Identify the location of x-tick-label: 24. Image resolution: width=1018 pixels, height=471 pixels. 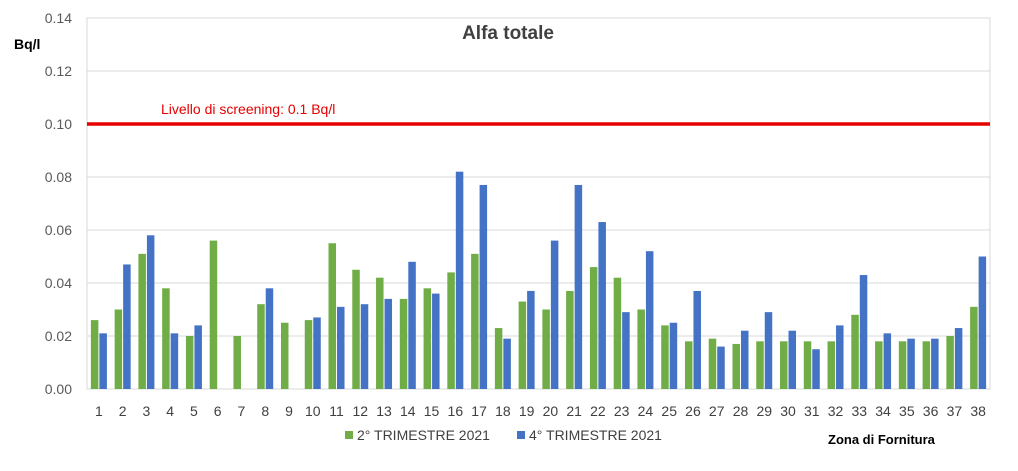
(646, 411).